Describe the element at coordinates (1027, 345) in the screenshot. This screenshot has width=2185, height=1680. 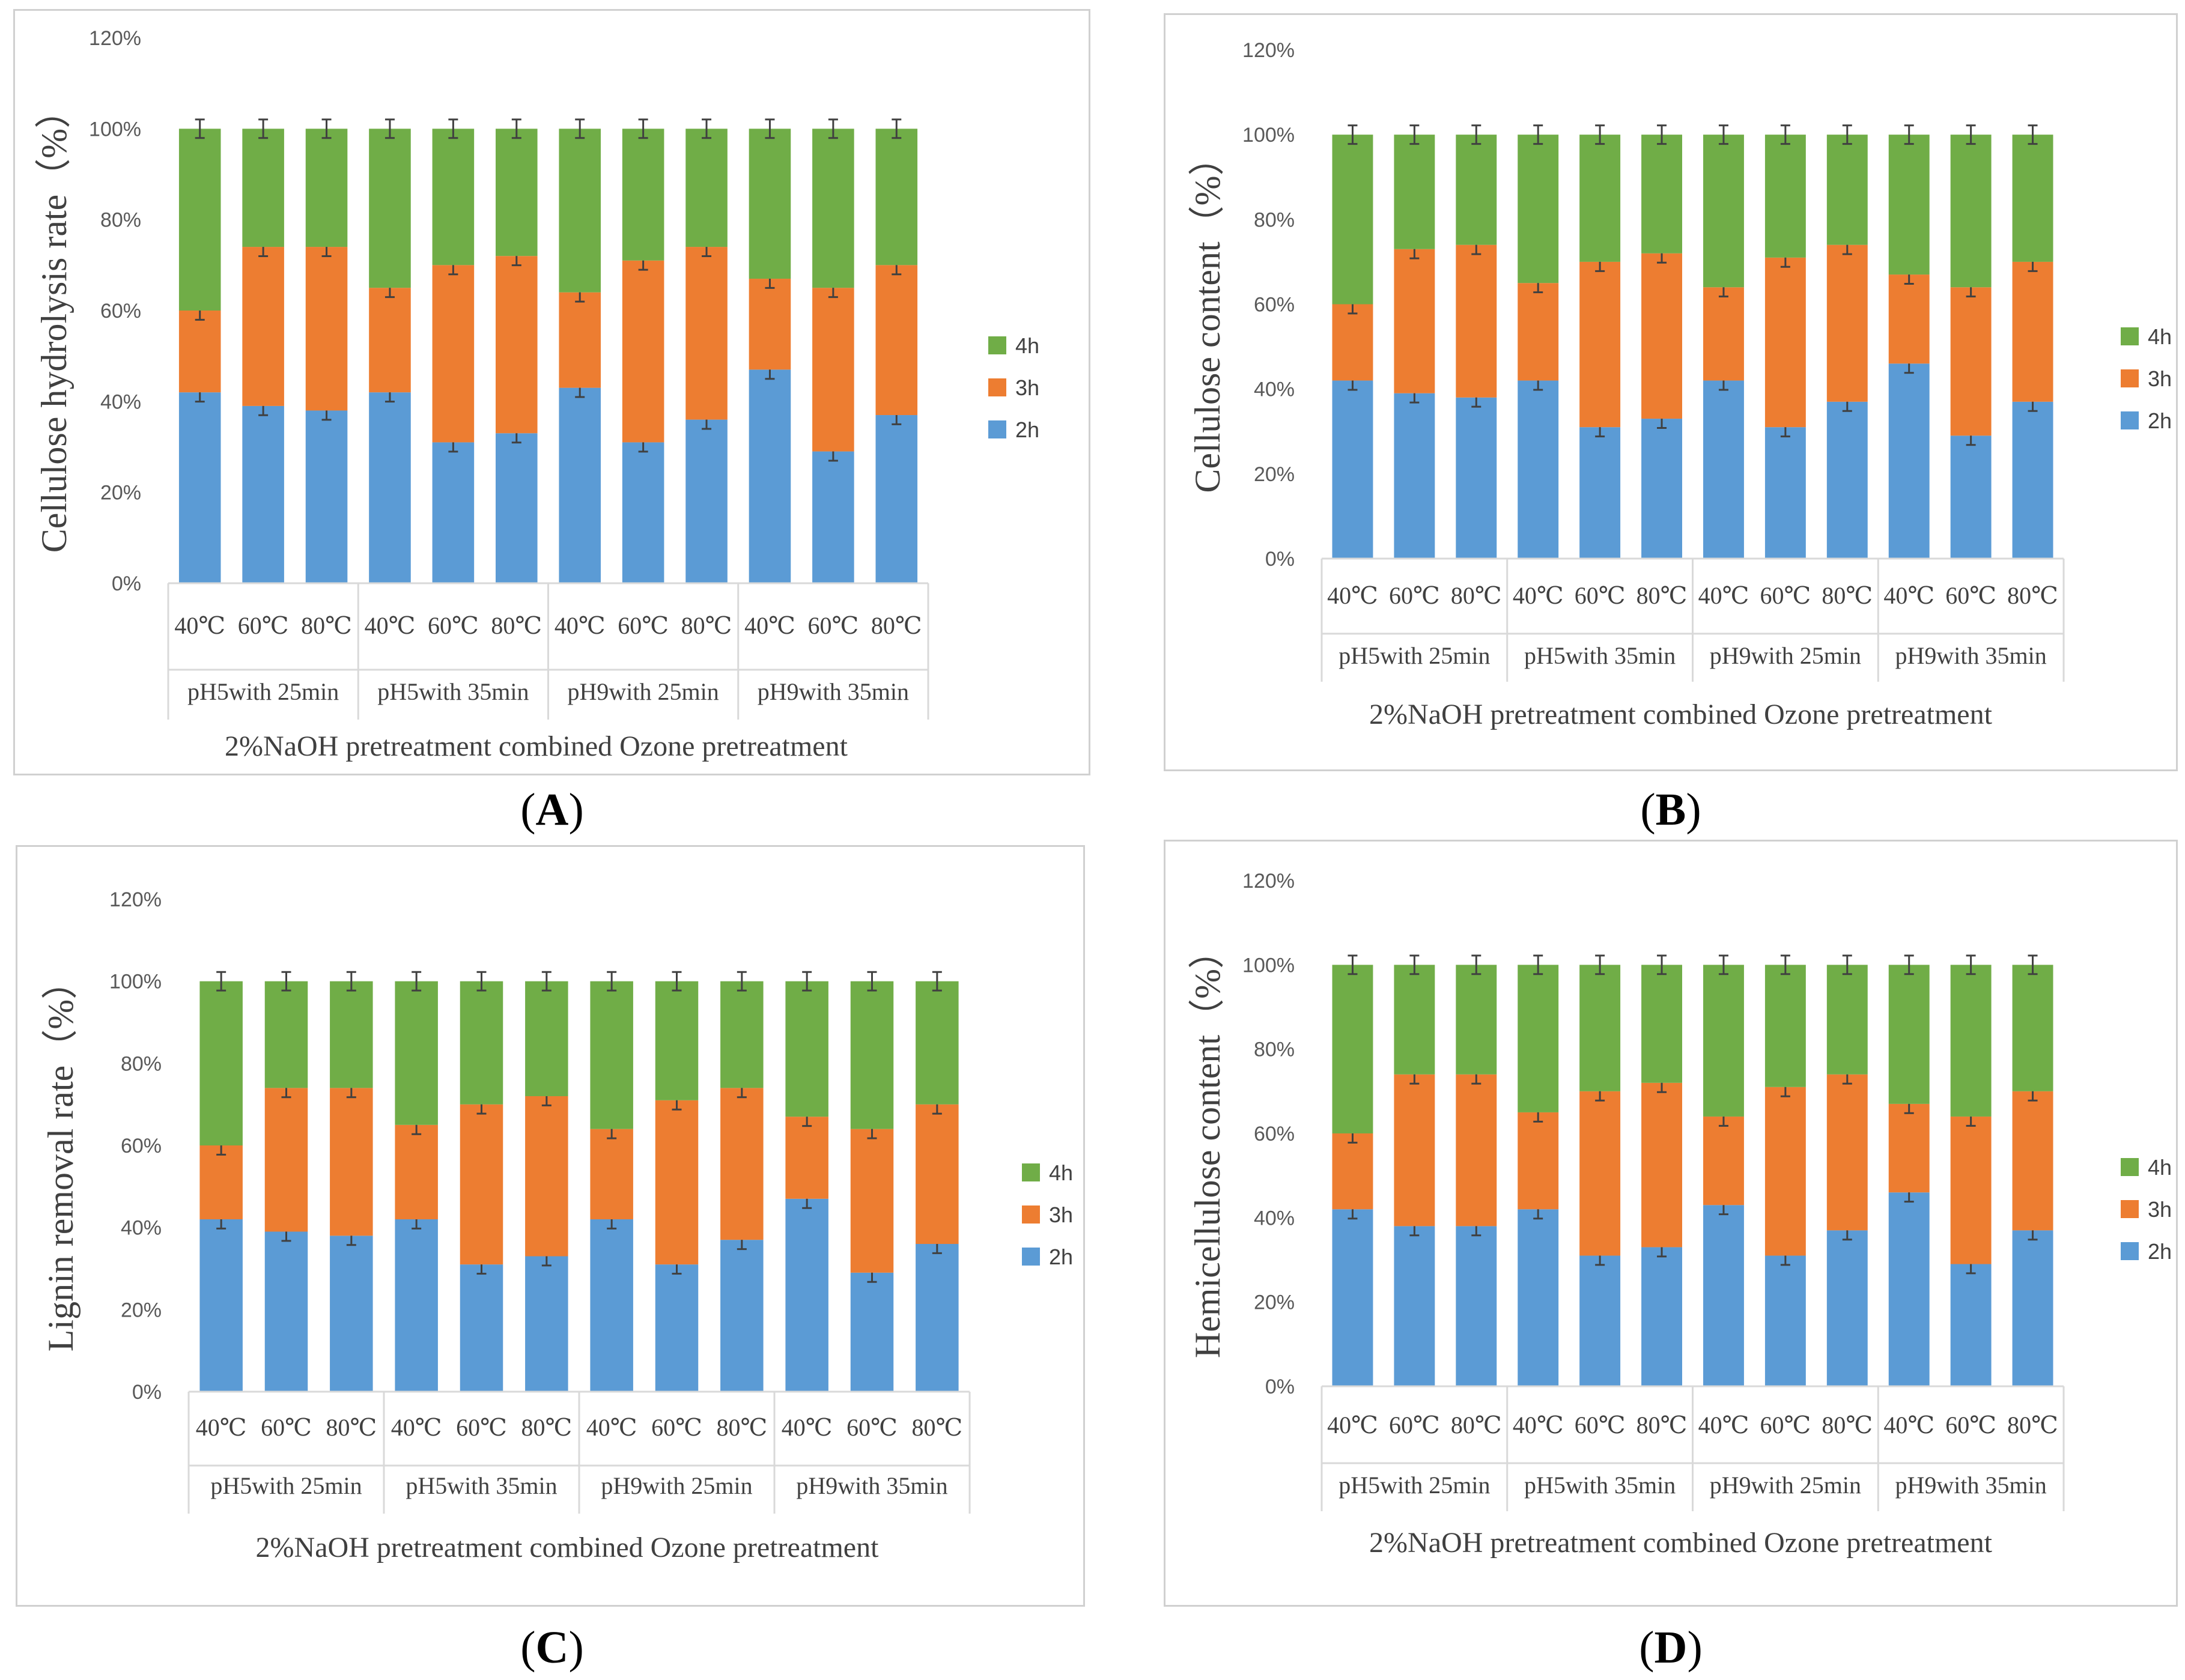
I see `legend-label-4h: 4h` at that location.